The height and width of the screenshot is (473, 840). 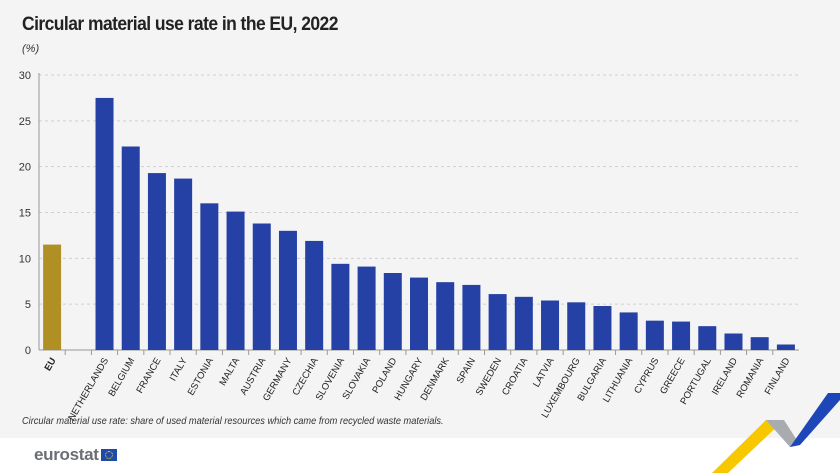 I want to click on bar-estonia, so click(x=209, y=276).